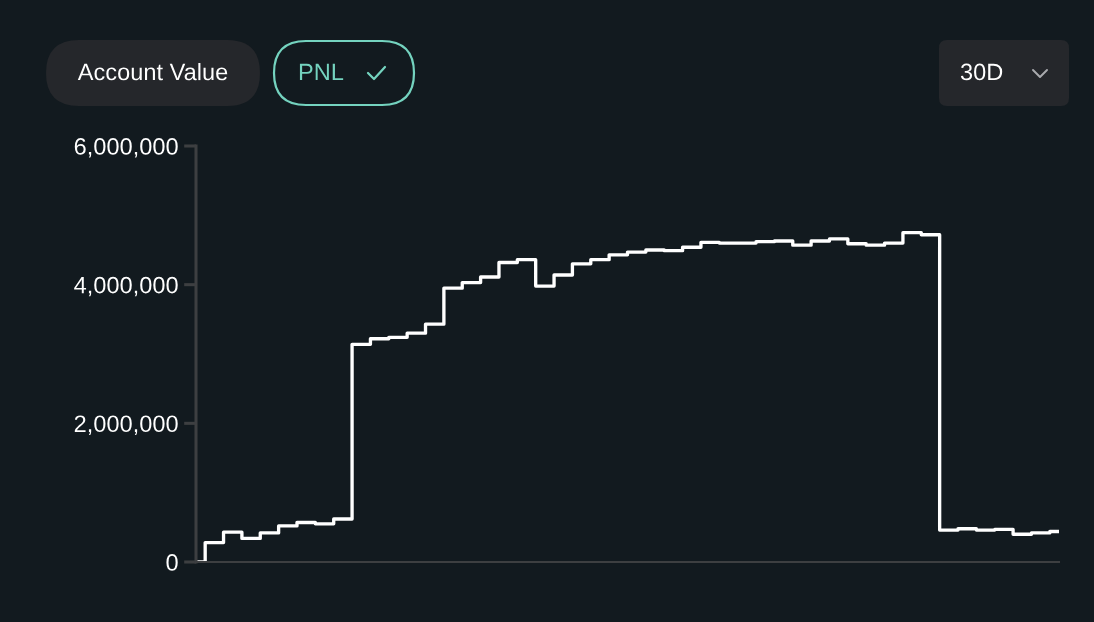  What do you see at coordinates (126, 148) in the screenshot?
I see `y-tick-label: 6,000,000` at bounding box center [126, 148].